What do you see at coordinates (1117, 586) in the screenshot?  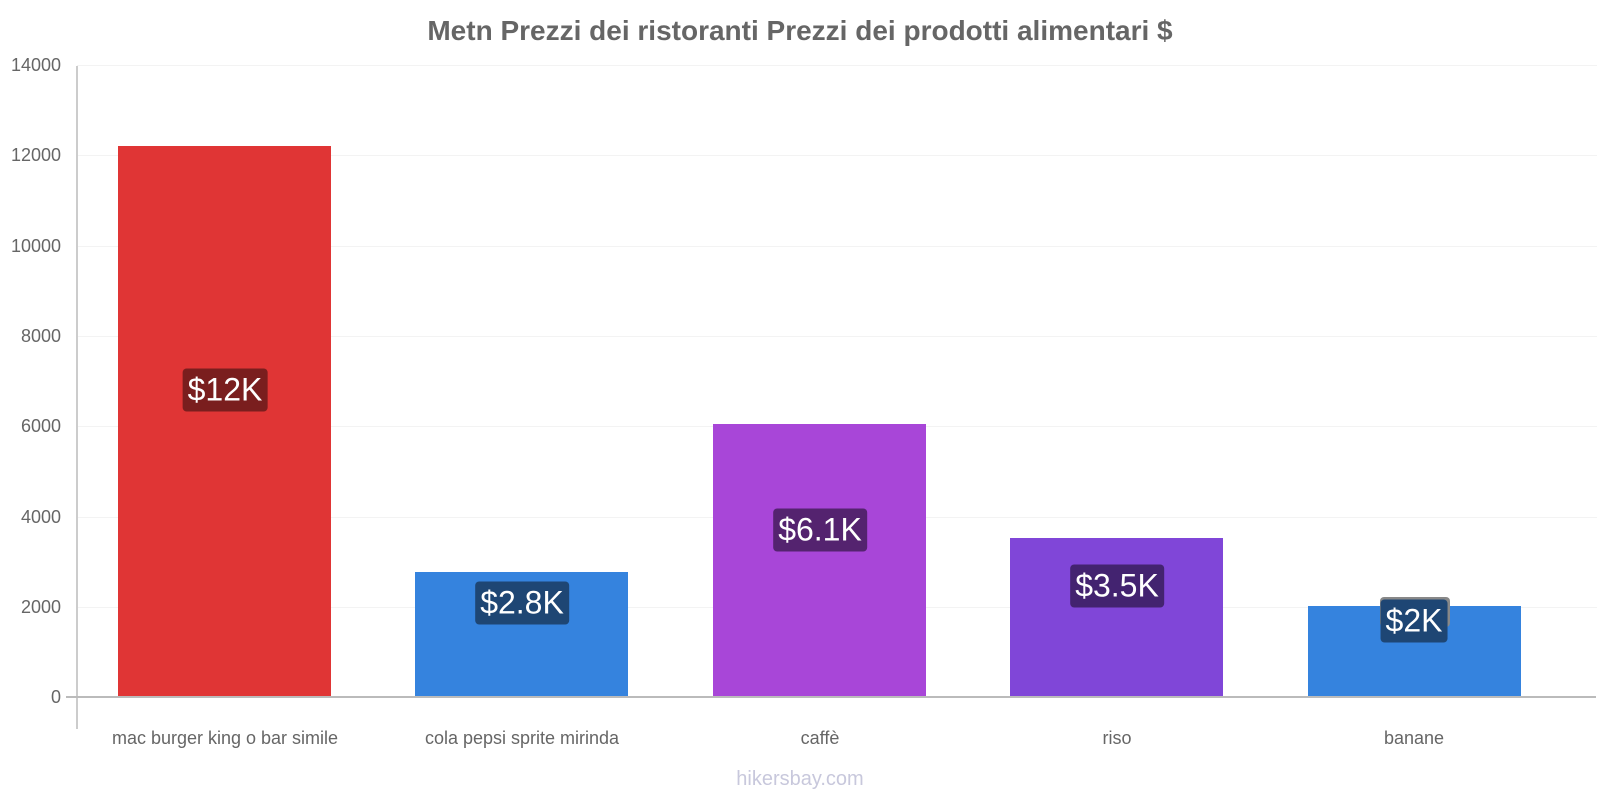 I see `data-label: $3.5K` at bounding box center [1117, 586].